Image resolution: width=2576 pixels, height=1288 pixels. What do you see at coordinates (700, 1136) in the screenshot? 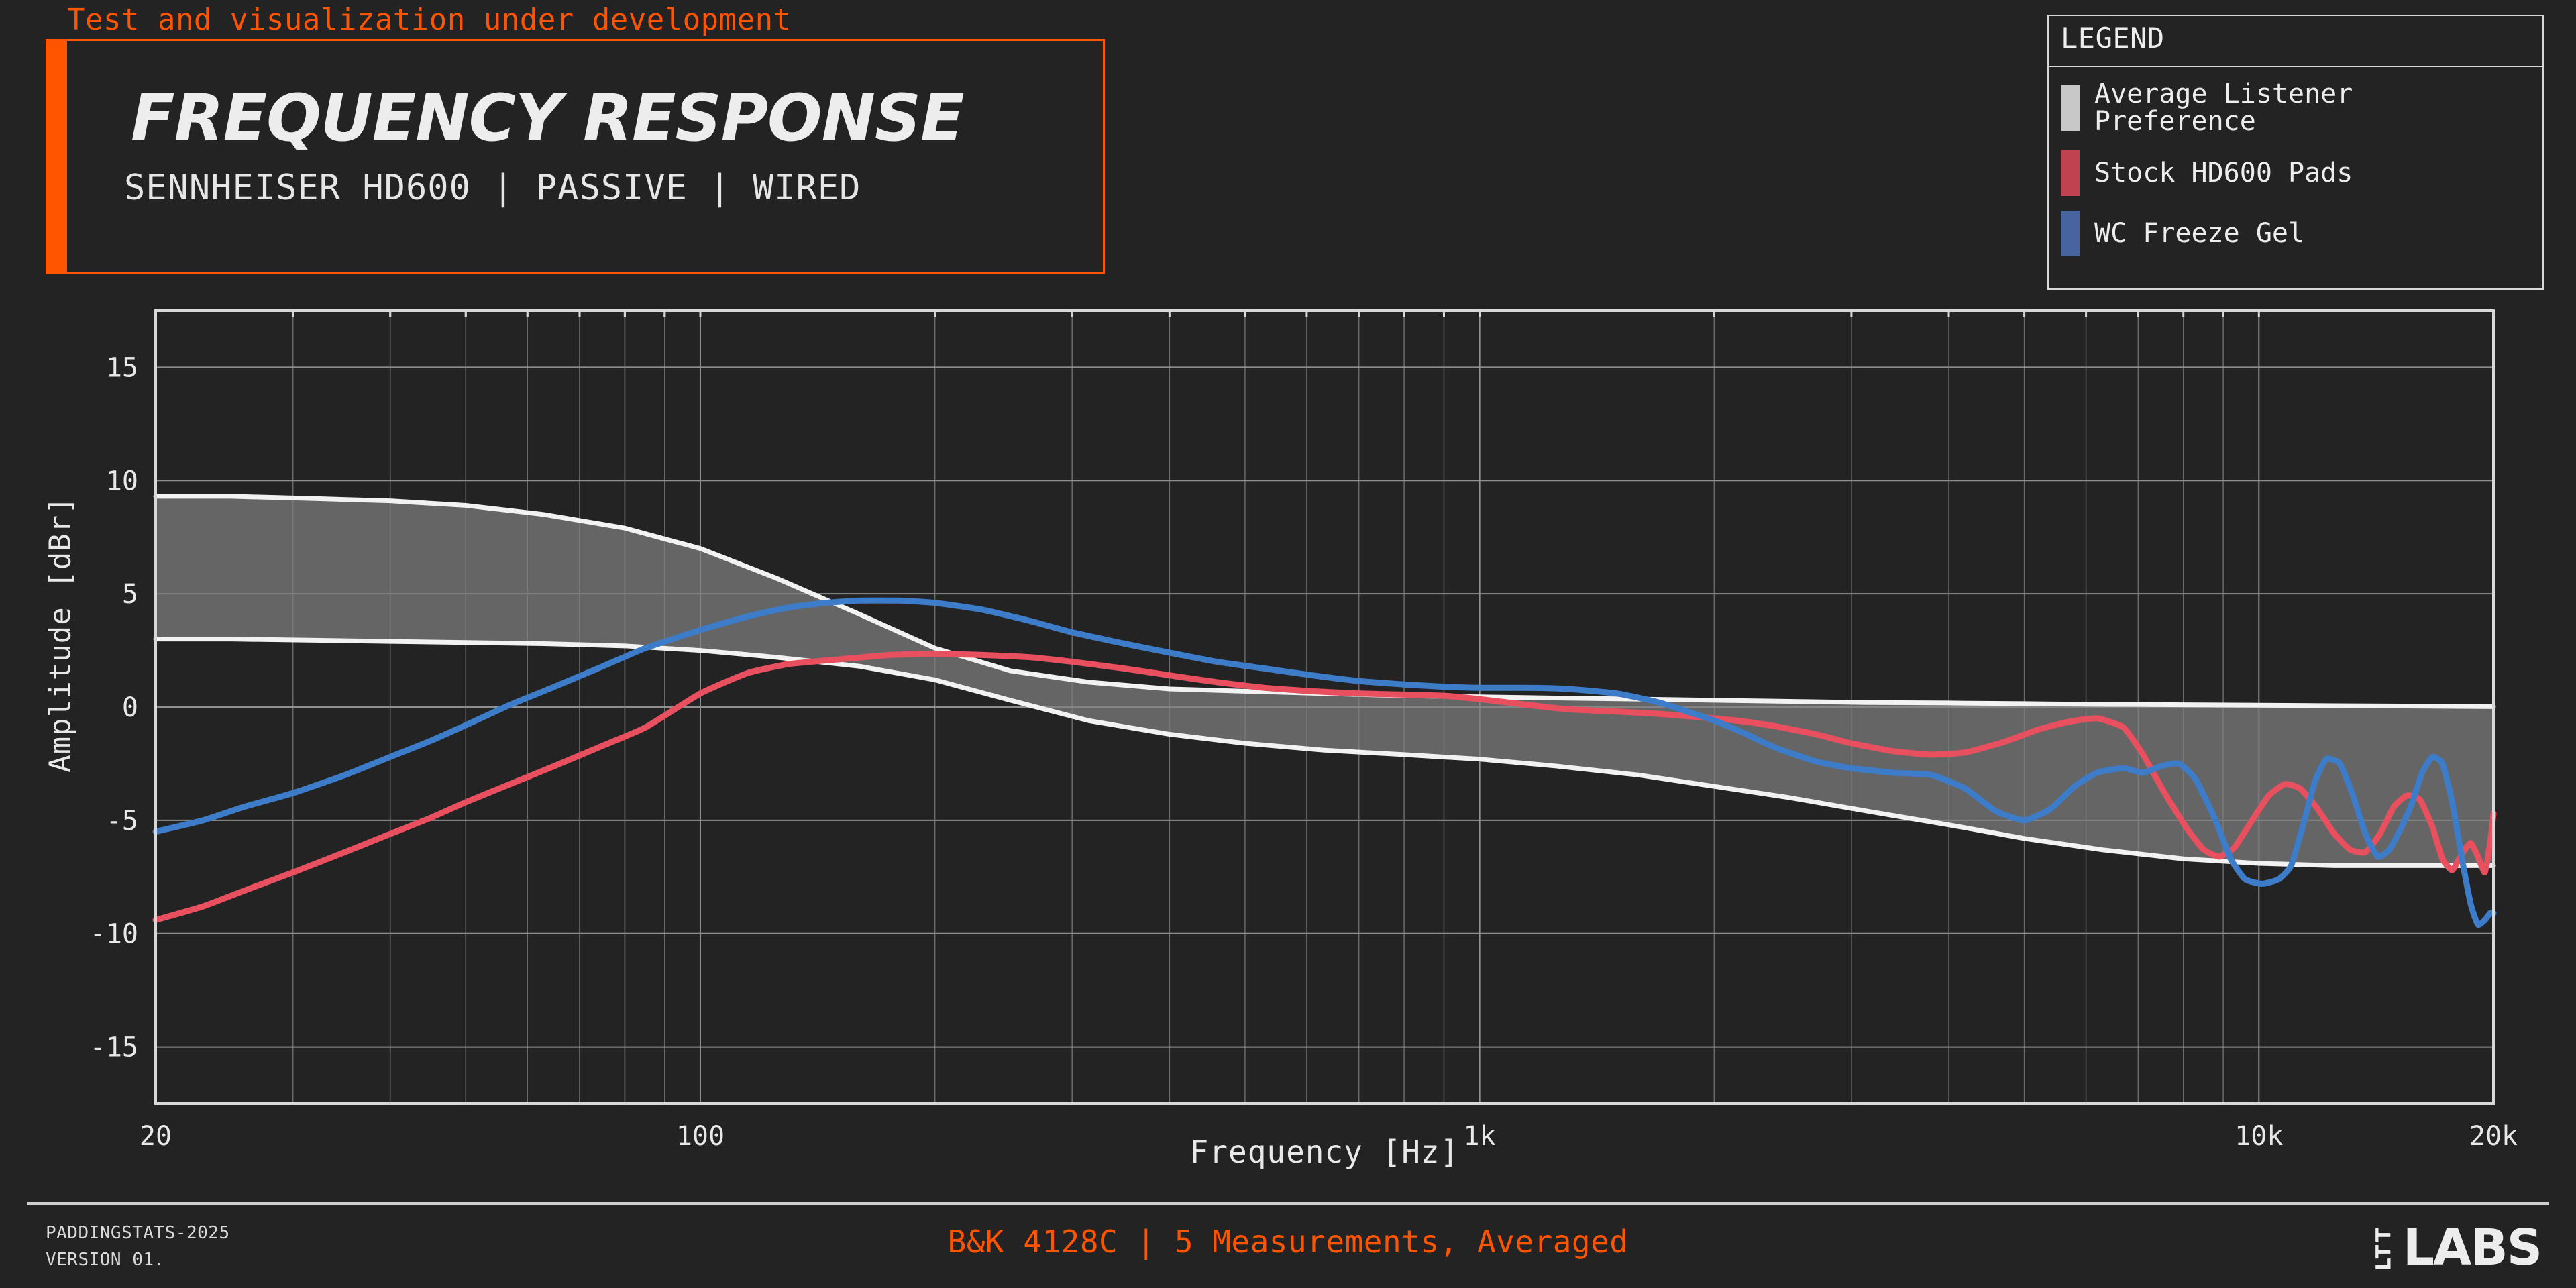
I see `x-tick-label: 100` at bounding box center [700, 1136].